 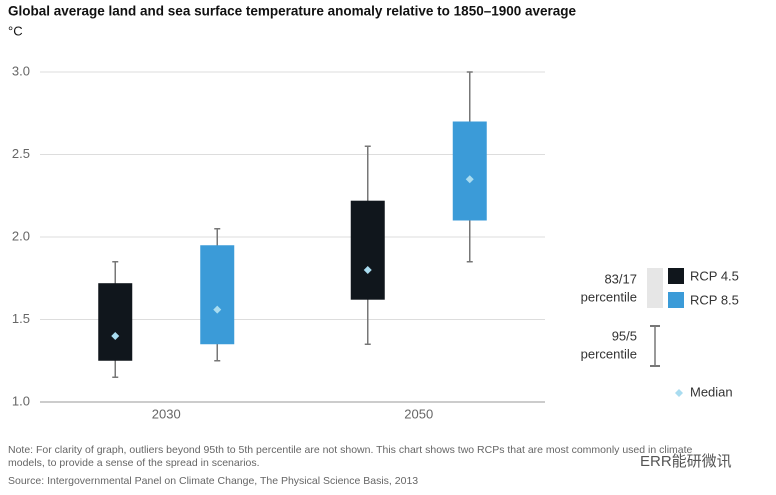 What do you see at coordinates (679, 393) in the screenshot?
I see `legend-median` at bounding box center [679, 393].